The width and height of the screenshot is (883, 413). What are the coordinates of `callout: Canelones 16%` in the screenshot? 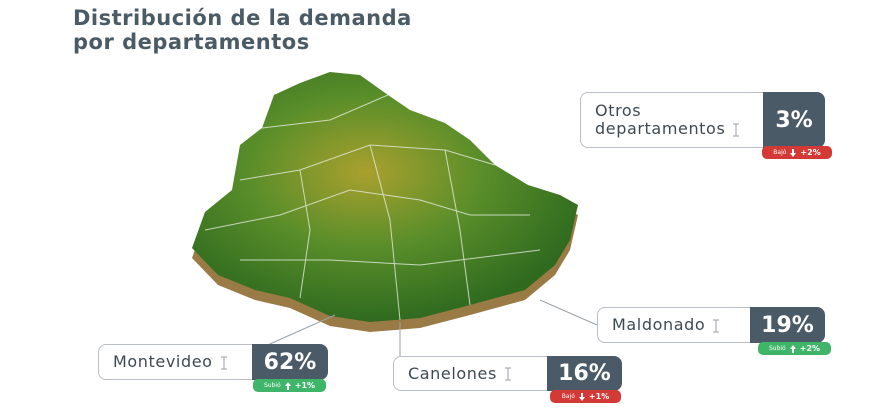 It's located at (507, 373).